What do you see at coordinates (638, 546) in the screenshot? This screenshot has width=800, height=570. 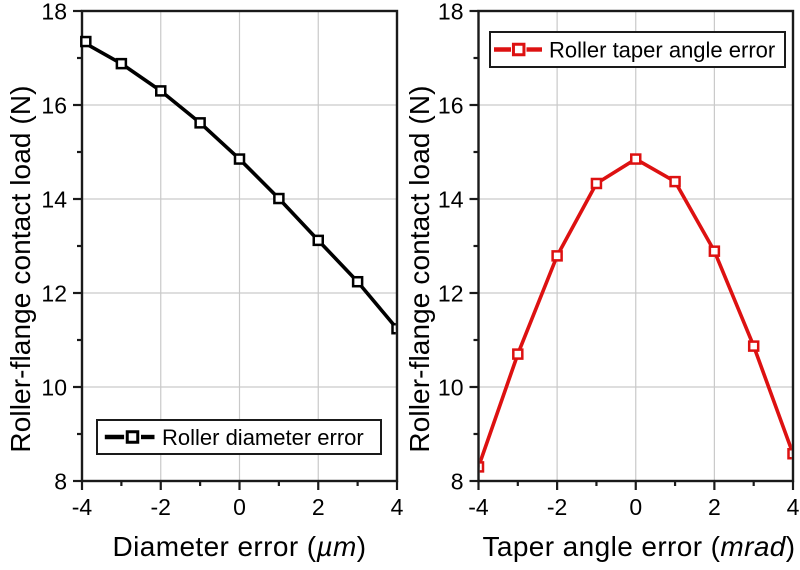 I see `svg-text: Taper angle error (mrad)` at bounding box center [638, 546].